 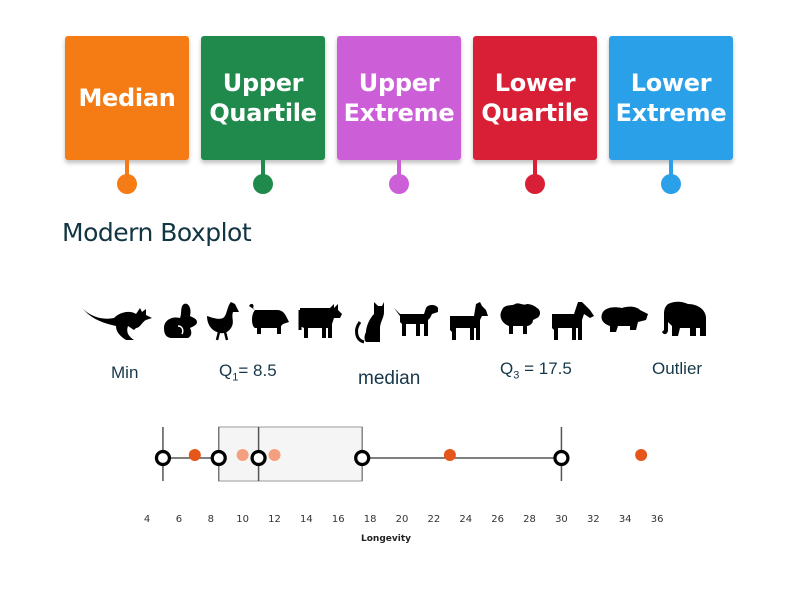 I want to click on x-tick-label: 28, so click(x=529, y=519).